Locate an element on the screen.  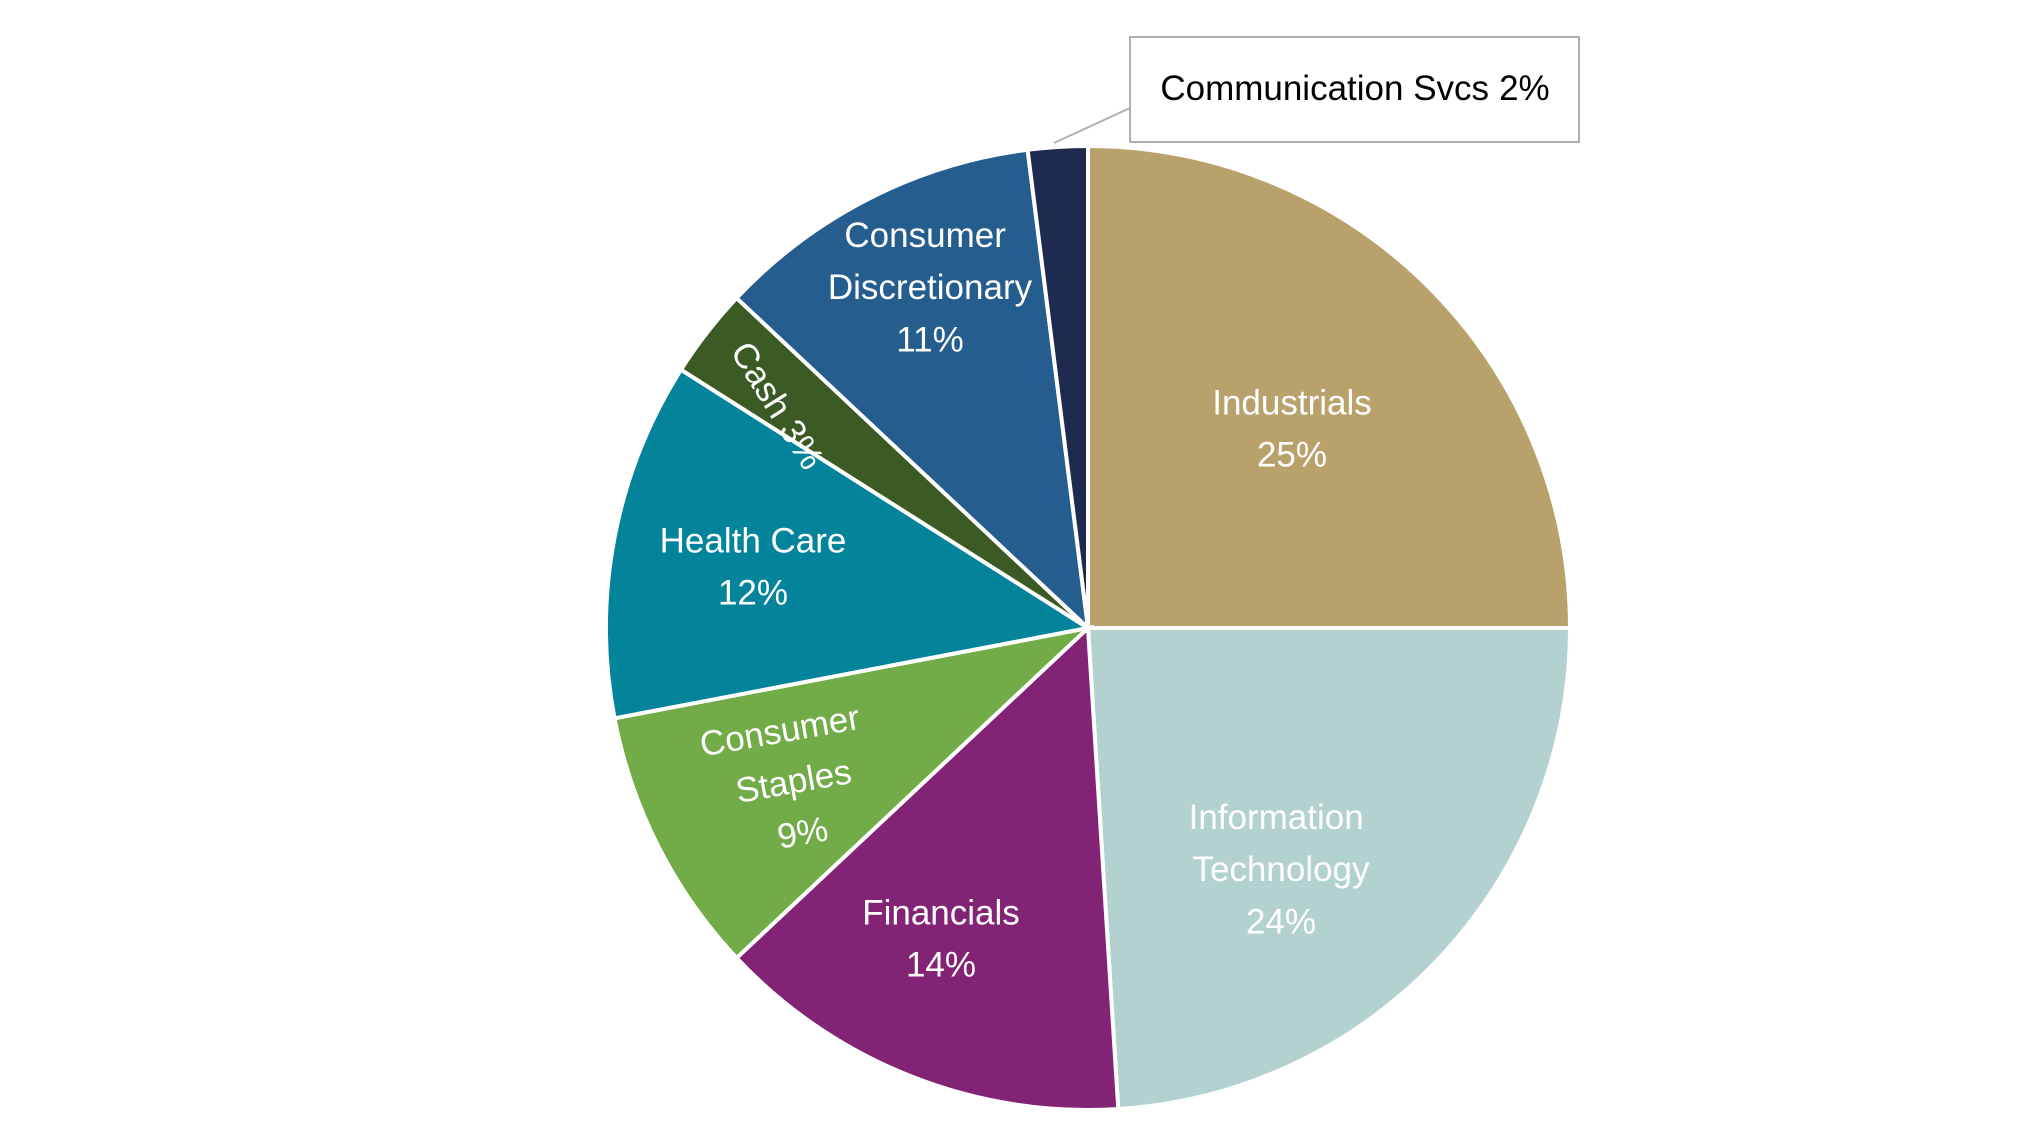
data-label: Information Technology 24% is located at coordinates (1281, 869).